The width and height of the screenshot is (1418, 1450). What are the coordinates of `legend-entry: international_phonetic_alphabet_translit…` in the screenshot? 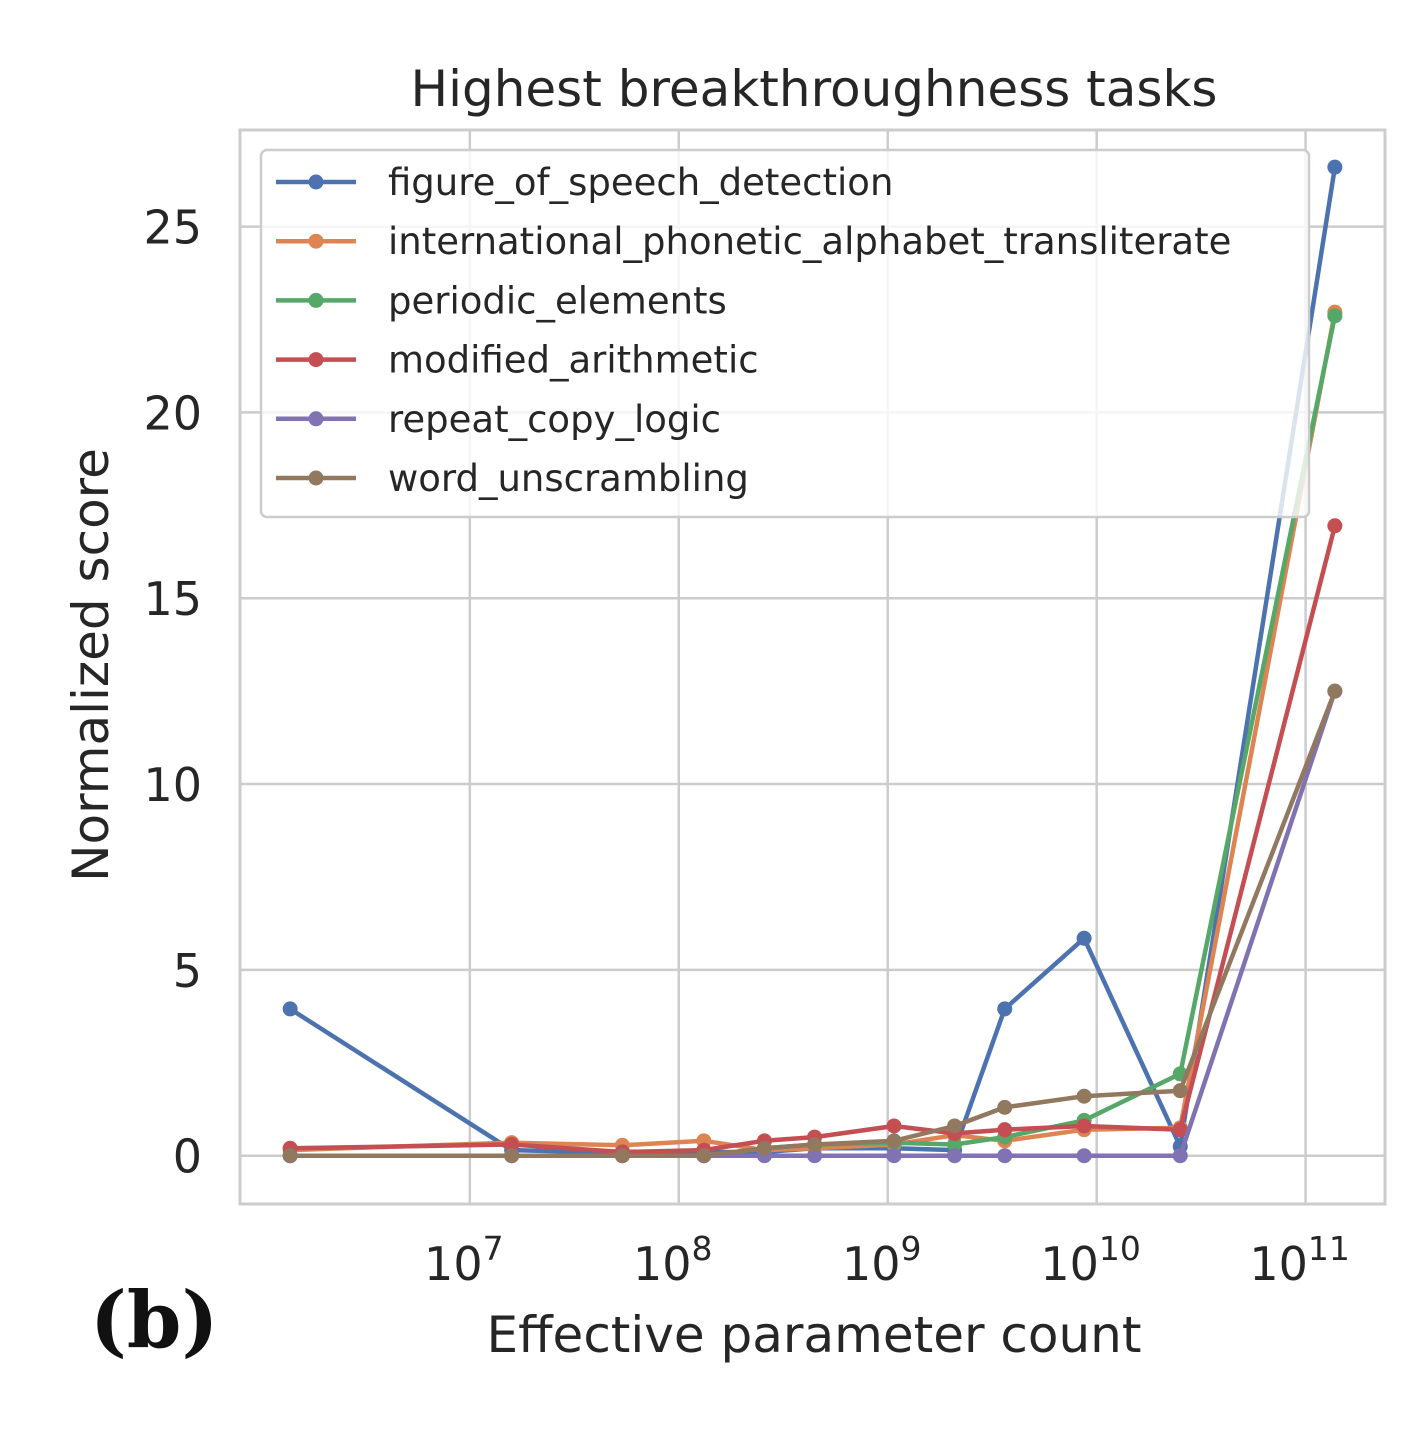 It's located at (753, 241).